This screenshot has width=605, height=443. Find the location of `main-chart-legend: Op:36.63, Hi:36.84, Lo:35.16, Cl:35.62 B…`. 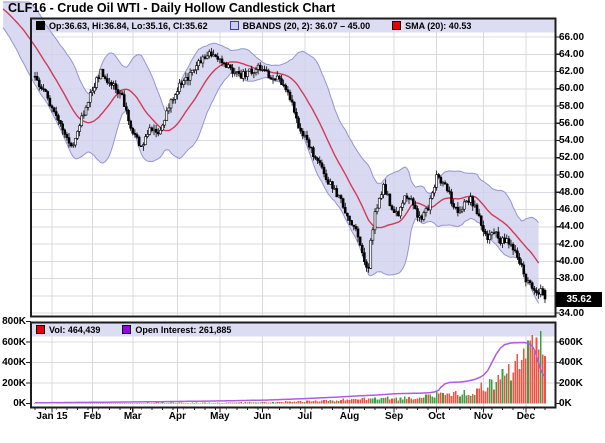

main-chart-legend: Op:36.63, Hi:36.84, Lo:35.16, Cl:35.62 B… is located at coordinates (293, 25).